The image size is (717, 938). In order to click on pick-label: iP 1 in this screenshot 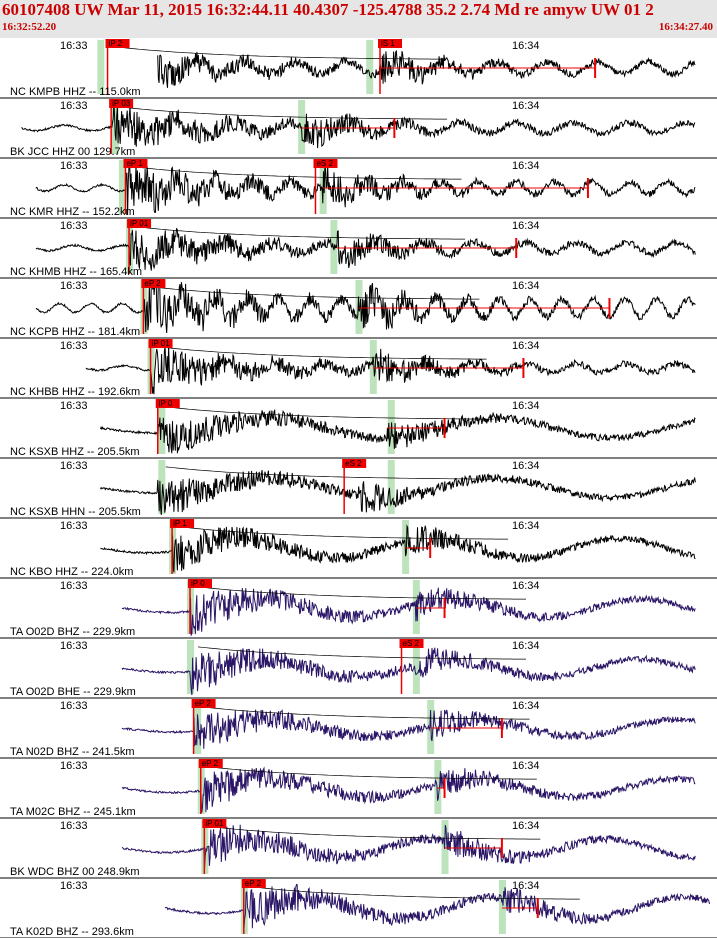, I will do `click(180, 523)`.